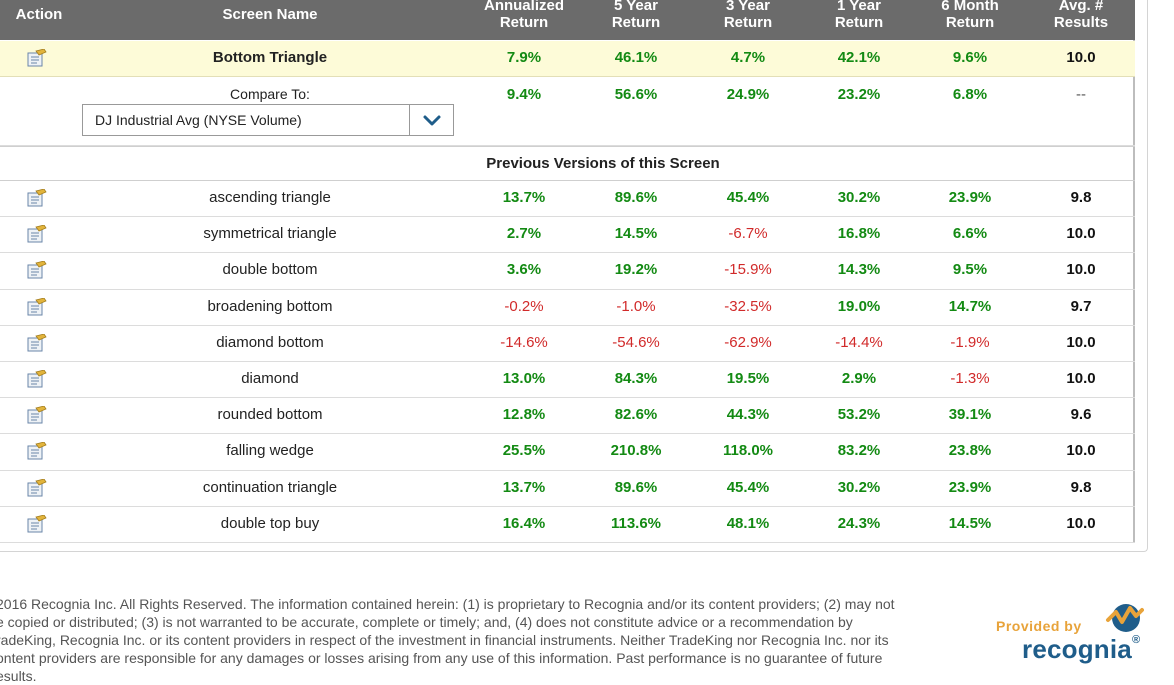  I want to click on current-5-year-return: 46.1%, so click(636, 57).